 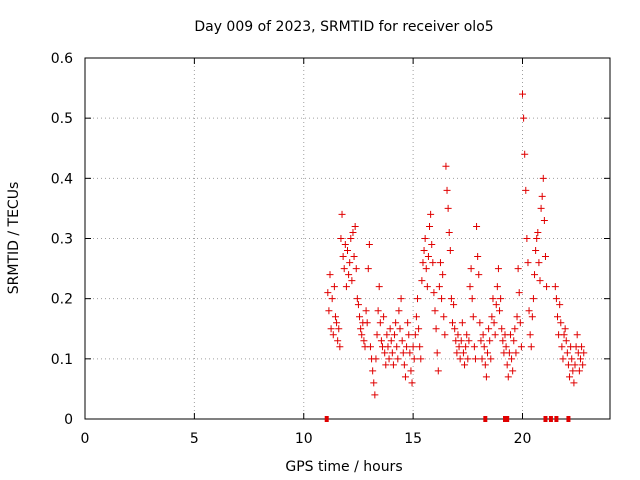 I want to click on x-axis-label: GPS time / hours, so click(x=343, y=467).